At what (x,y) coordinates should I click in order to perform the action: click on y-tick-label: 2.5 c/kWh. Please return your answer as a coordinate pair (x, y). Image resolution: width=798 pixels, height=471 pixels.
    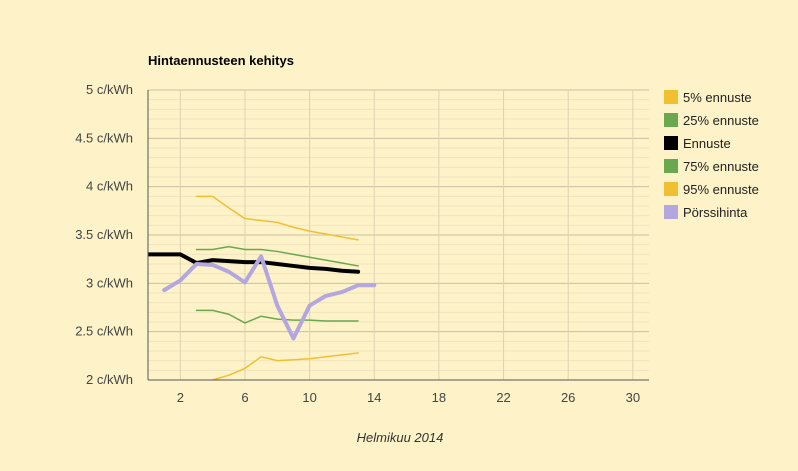
    Looking at the image, I should click on (104, 331).